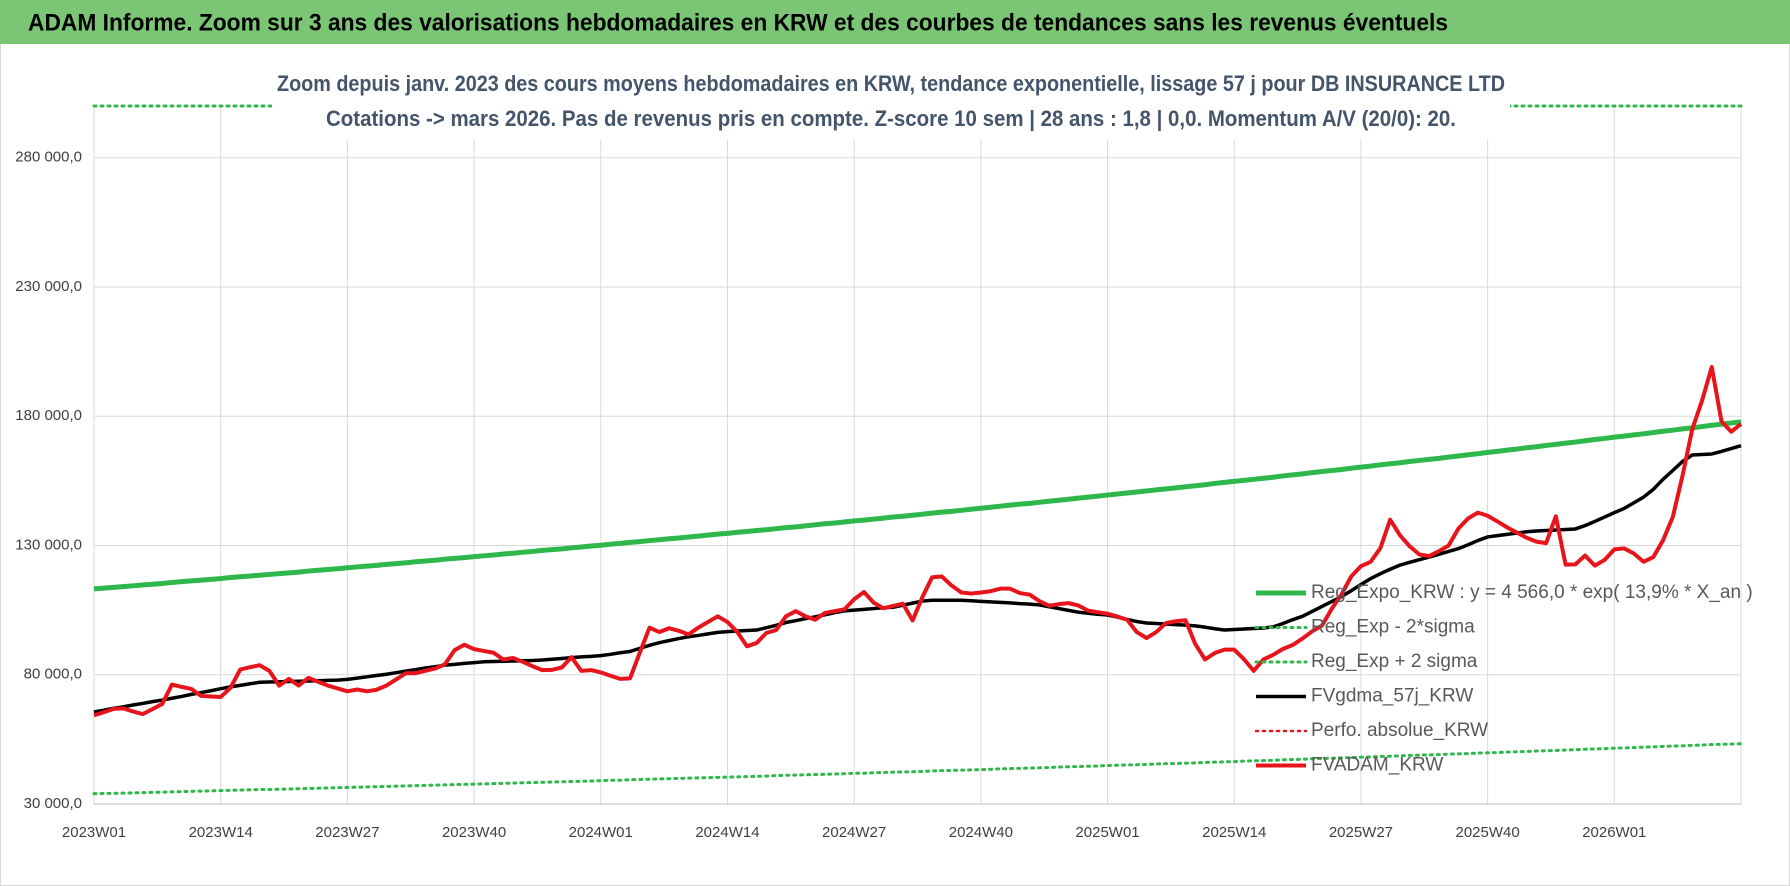 Image resolution: width=1790 pixels, height=886 pixels. What do you see at coordinates (1234, 832) in the screenshot?
I see `x-tick-label: 2025W14` at bounding box center [1234, 832].